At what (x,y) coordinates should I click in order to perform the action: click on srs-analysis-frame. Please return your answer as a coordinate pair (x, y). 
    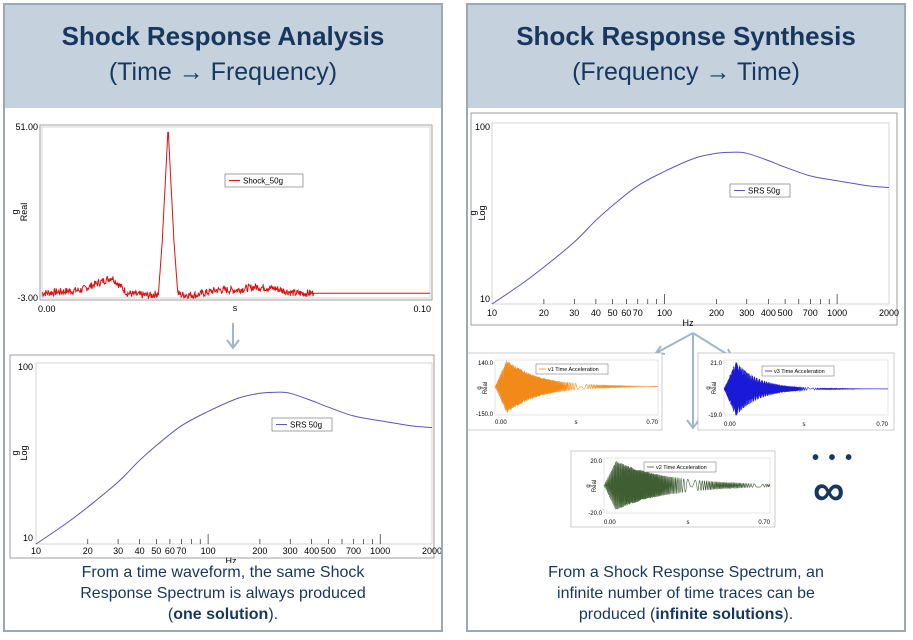
    Looking at the image, I should click on (222, 456).